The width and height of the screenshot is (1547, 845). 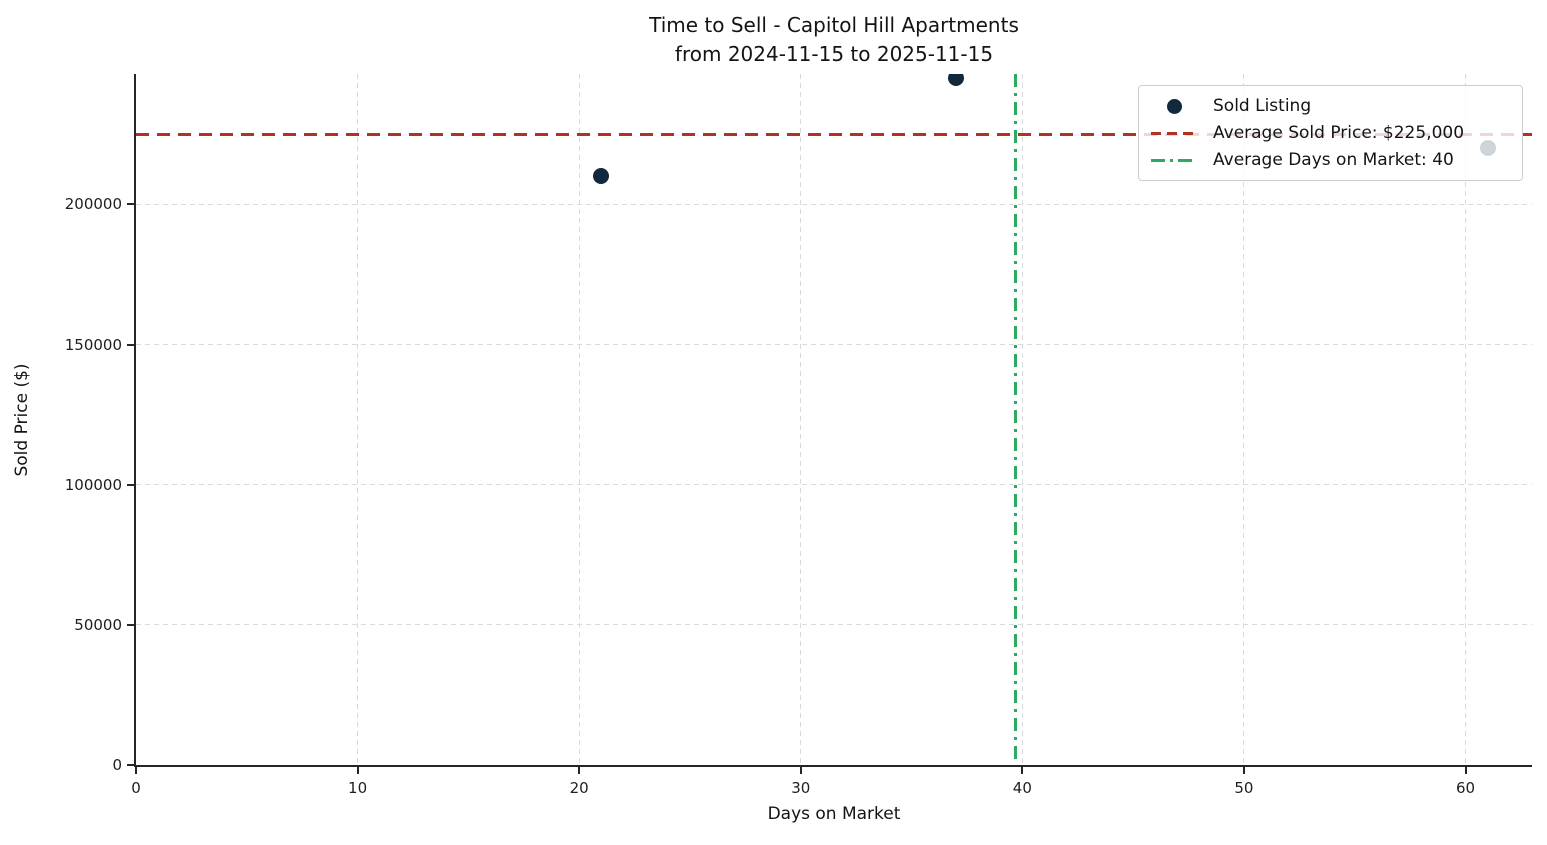 What do you see at coordinates (579, 788) in the screenshot?
I see `x-tick-label-20: 20` at bounding box center [579, 788].